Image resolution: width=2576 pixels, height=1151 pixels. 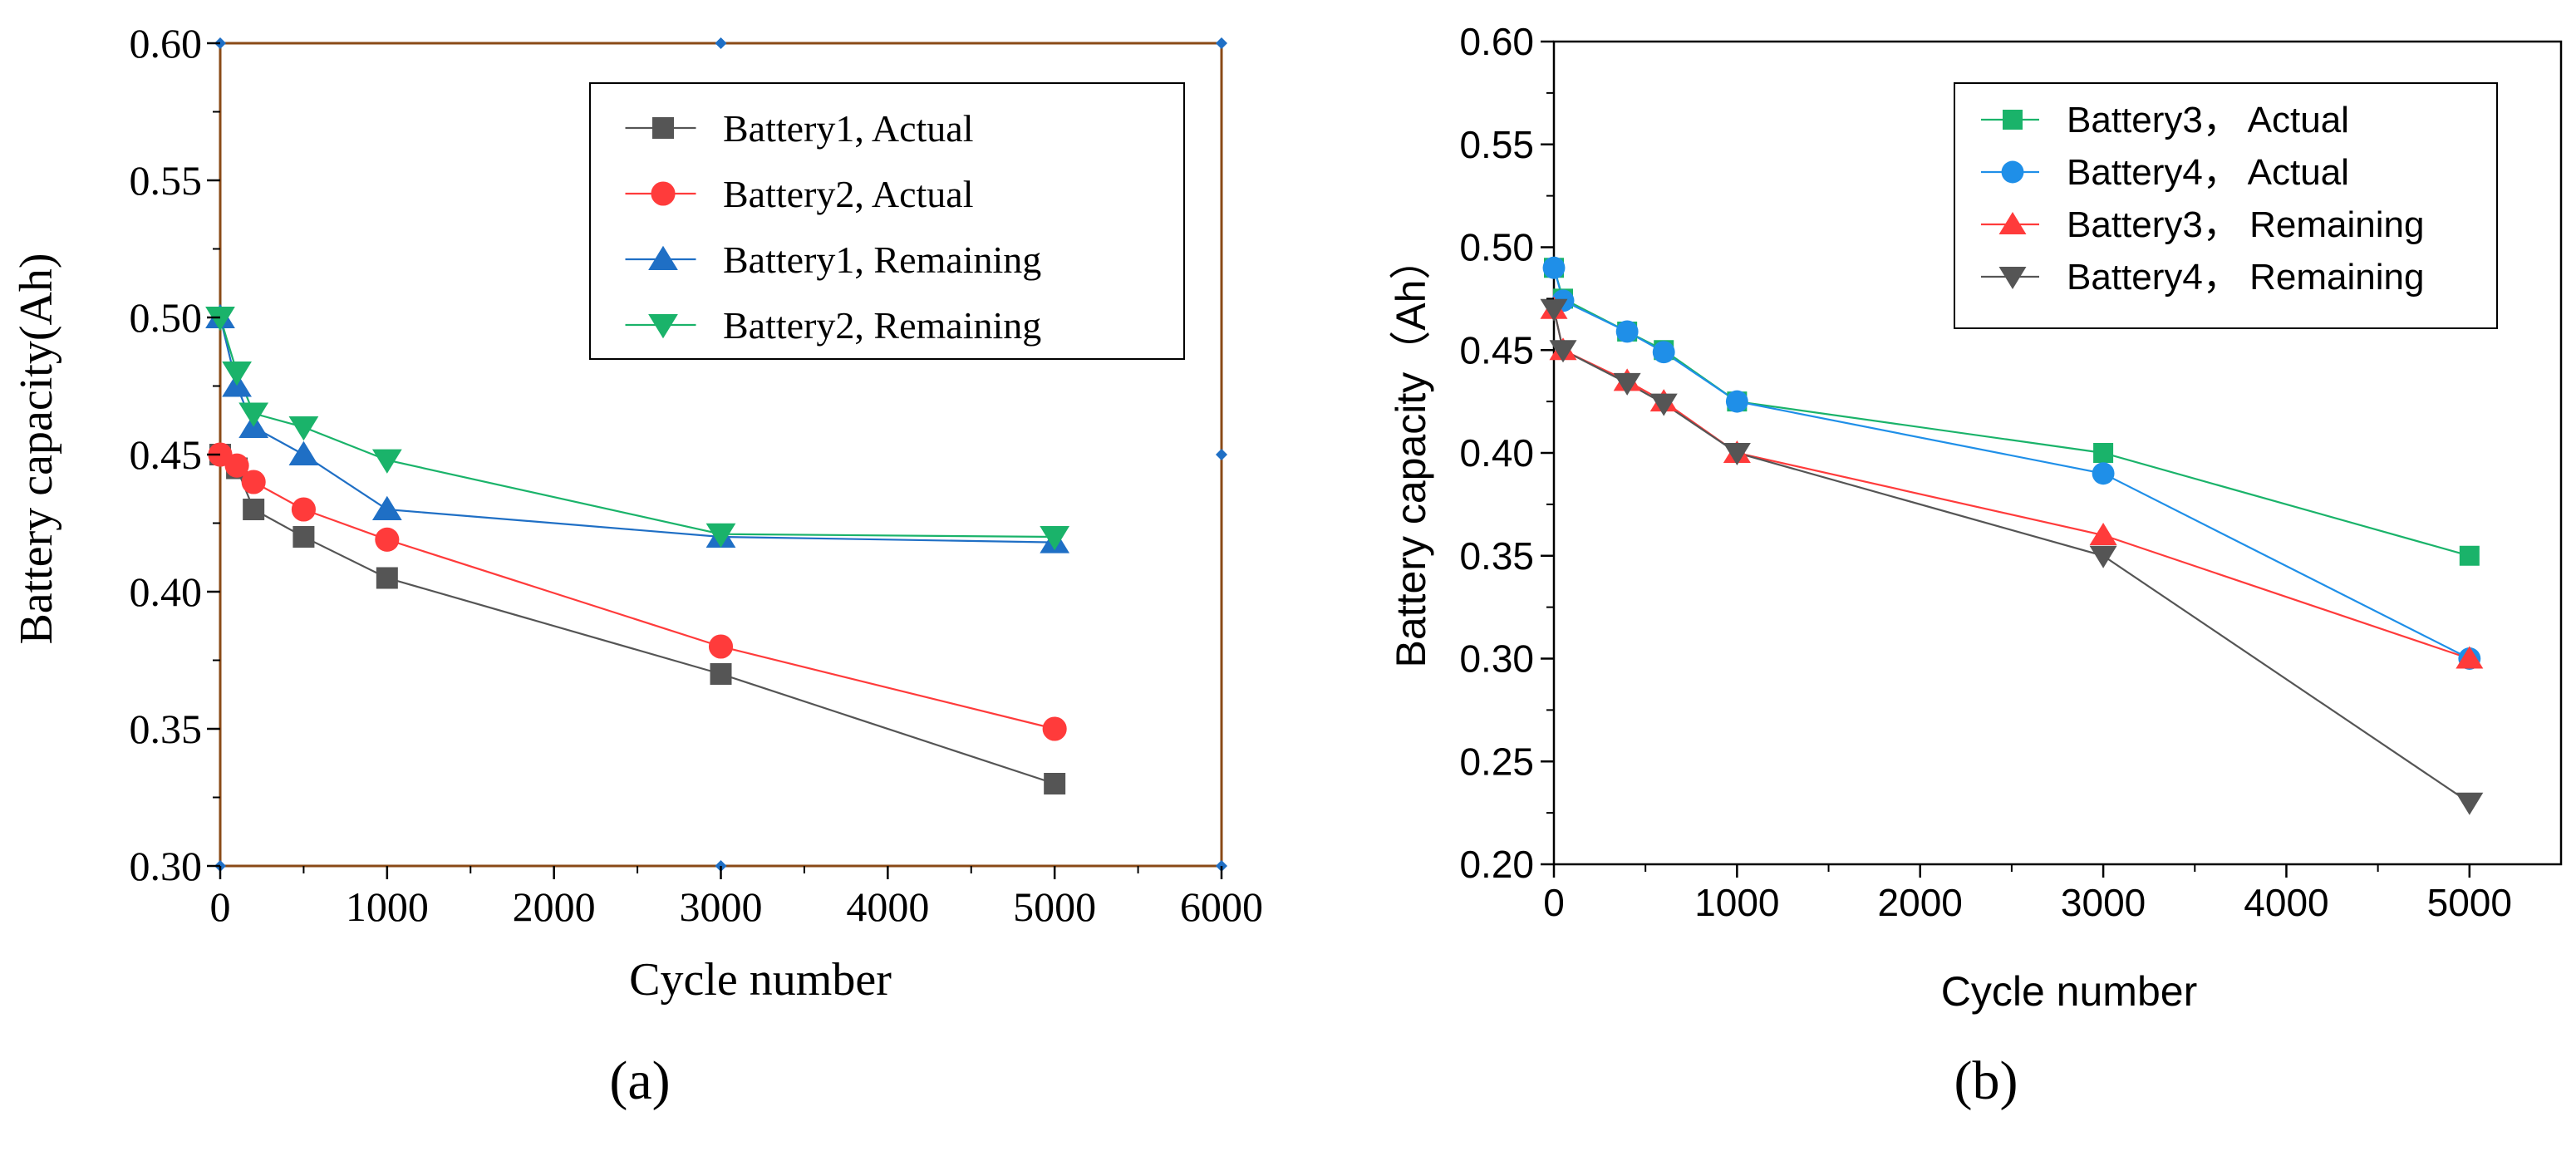 What do you see at coordinates (2469, 903) in the screenshot?
I see `panel-b-x-tick-label: 5000` at bounding box center [2469, 903].